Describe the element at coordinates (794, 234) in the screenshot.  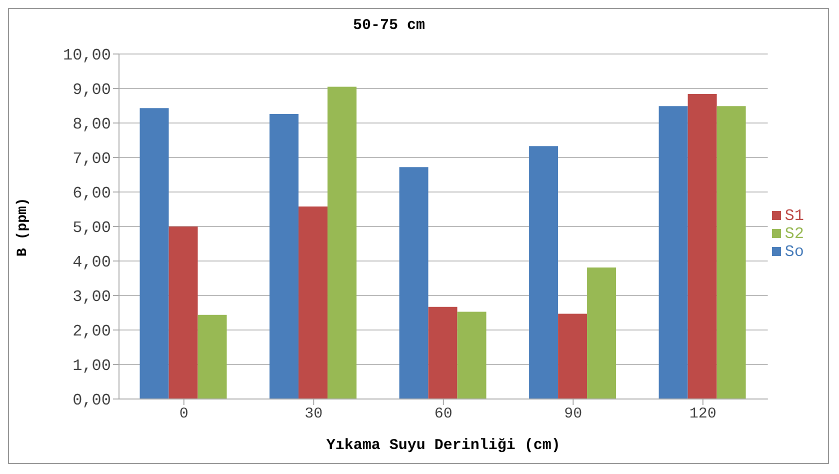
I see `legend-label: S2` at that location.